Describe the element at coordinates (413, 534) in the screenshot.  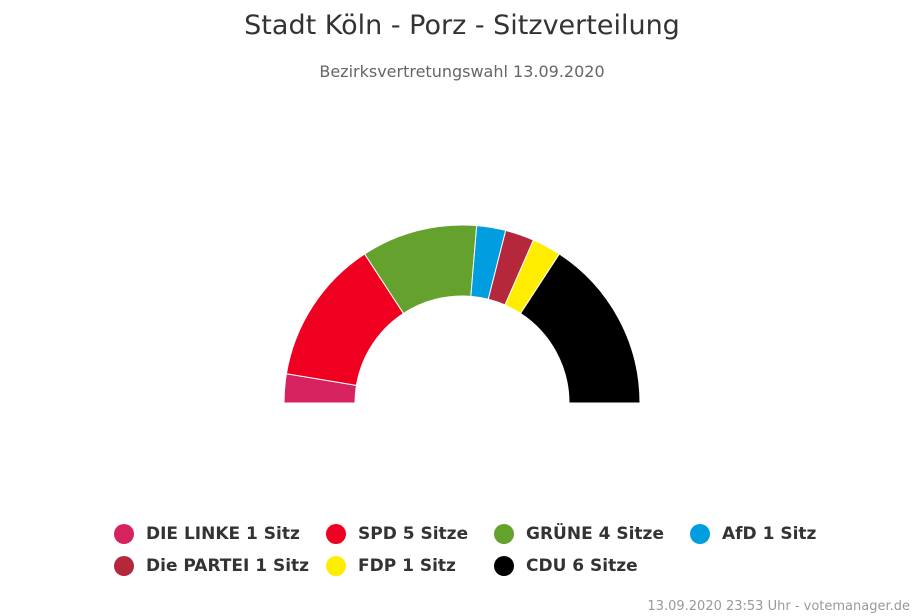
I see `legend-label: SPD 5 Sitze` at that location.